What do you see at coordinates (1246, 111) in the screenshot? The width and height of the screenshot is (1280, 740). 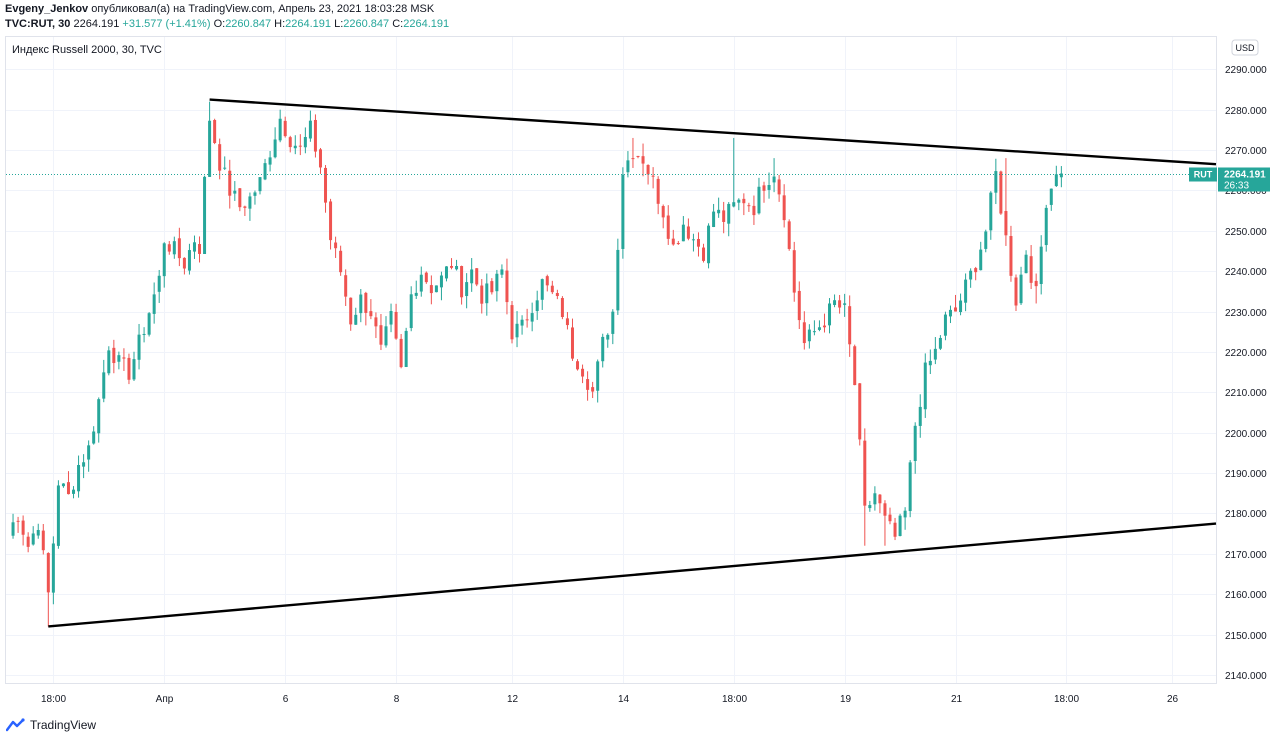 I see `price-tick-label: 2280.000` at bounding box center [1246, 111].